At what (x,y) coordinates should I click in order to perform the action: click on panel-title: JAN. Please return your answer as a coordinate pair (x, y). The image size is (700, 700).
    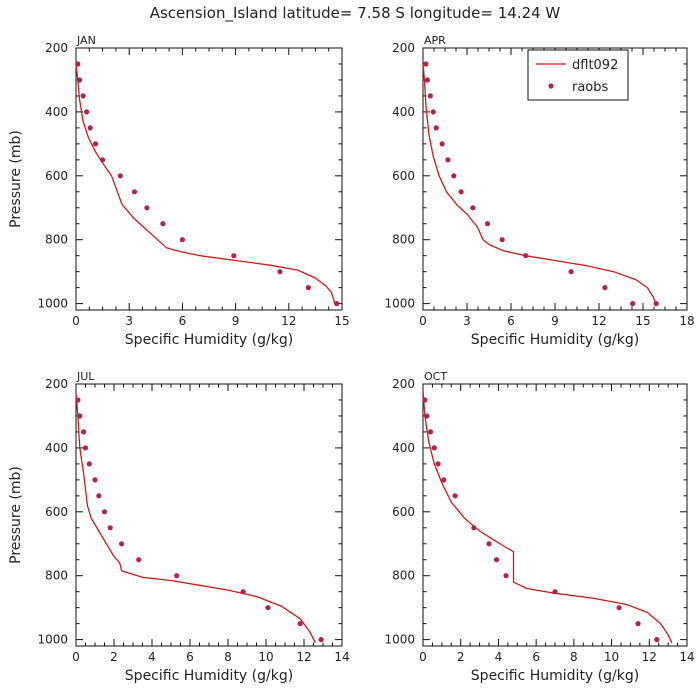
    Looking at the image, I should click on (86, 40).